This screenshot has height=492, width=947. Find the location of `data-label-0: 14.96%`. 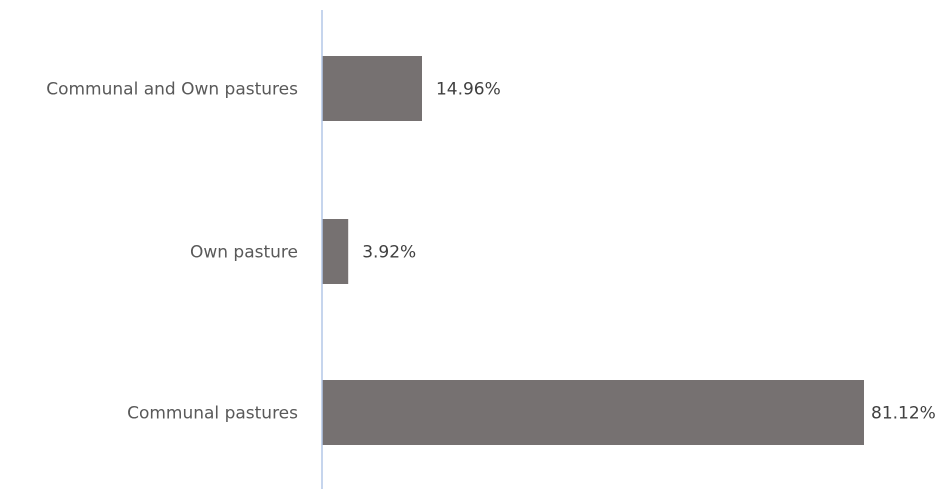

data-label-0: 14.96% is located at coordinates (468, 90).